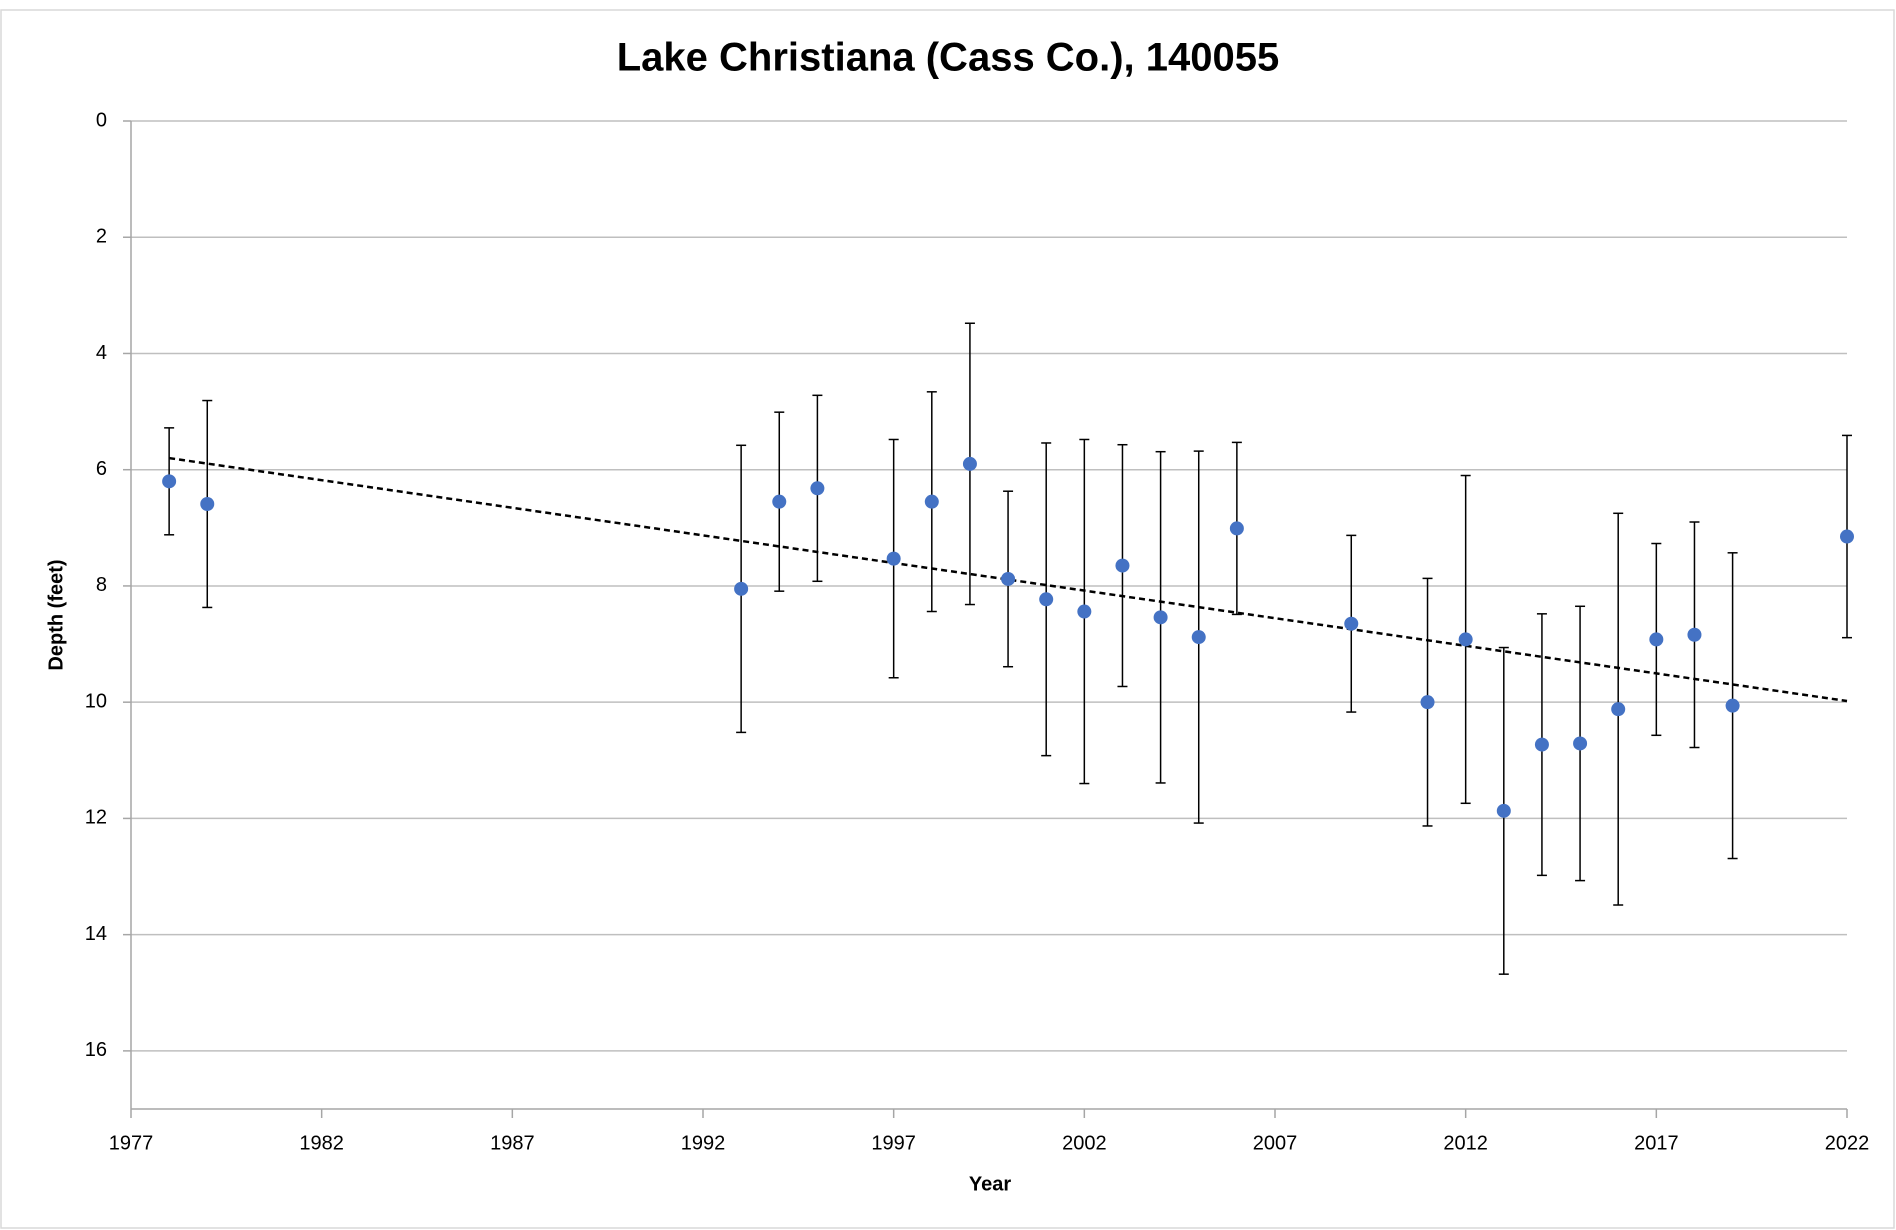 This screenshot has width=1896, height=1230. Describe the element at coordinates (1275, 1143) in the screenshot. I see `x-tick-label: 2007` at that location.